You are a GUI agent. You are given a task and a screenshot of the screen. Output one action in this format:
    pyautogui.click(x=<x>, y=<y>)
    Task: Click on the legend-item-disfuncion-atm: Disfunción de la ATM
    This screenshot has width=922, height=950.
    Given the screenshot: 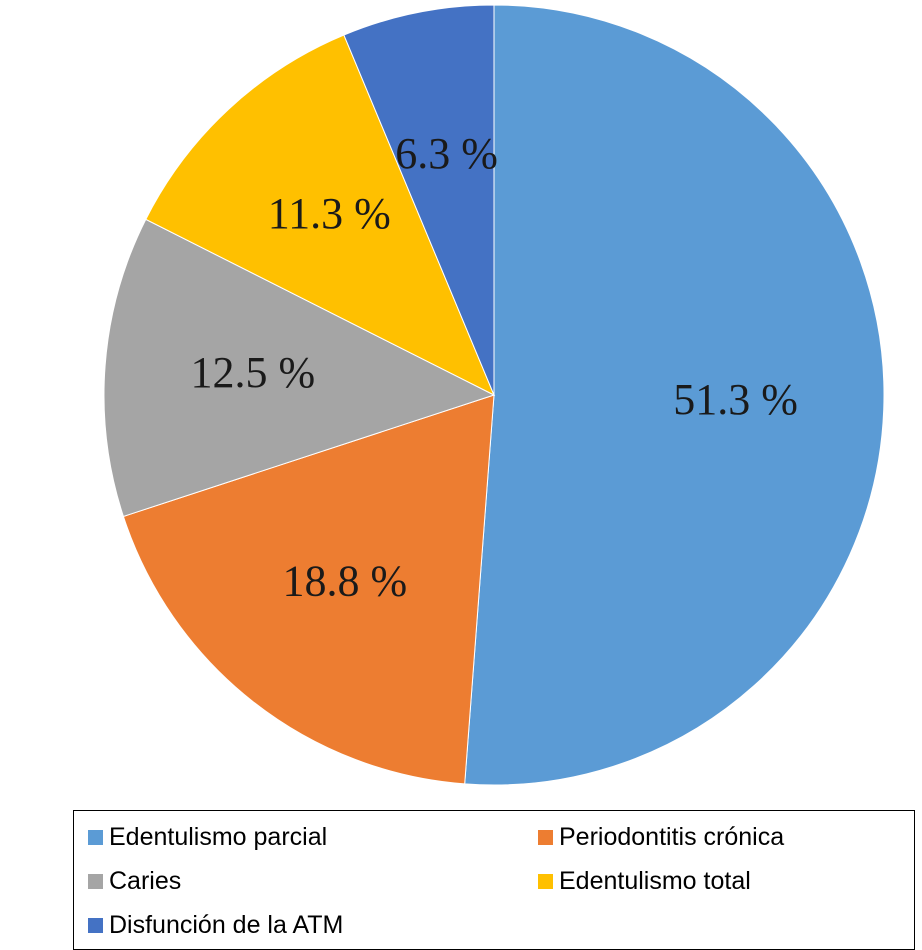 What is the action you would take?
    pyautogui.click(x=215, y=925)
    